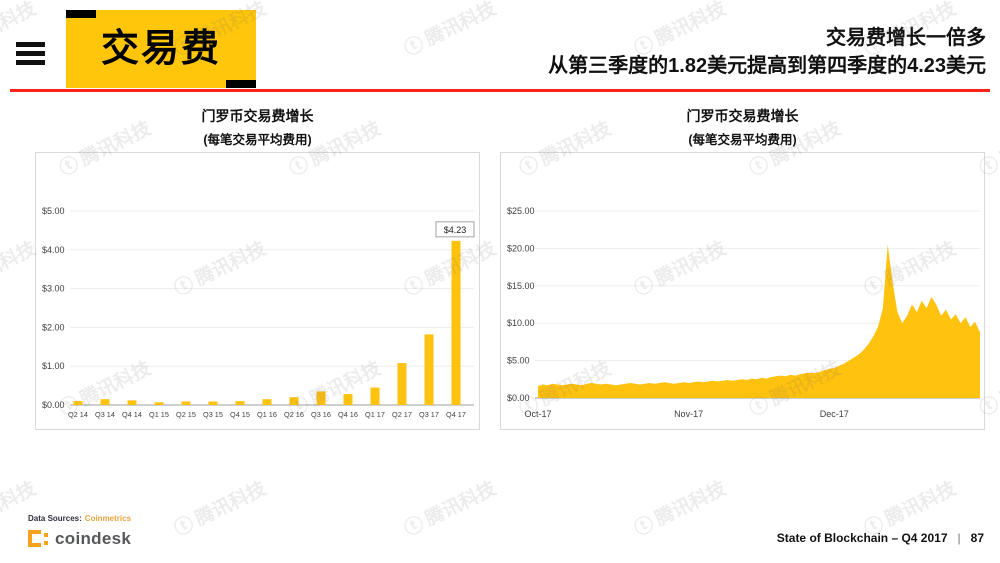 The height and width of the screenshot is (563, 1000). Describe the element at coordinates (53, 250) in the screenshot. I see `y-tick-label: $4.00` at that location.